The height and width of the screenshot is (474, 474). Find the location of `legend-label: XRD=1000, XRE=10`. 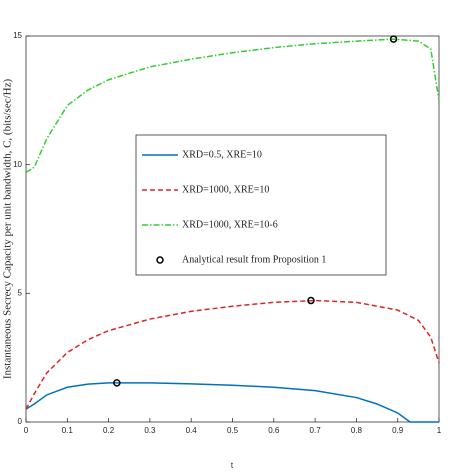

legend-label: XRD=1000, XRE=10 is located at coordinates (225, 189).